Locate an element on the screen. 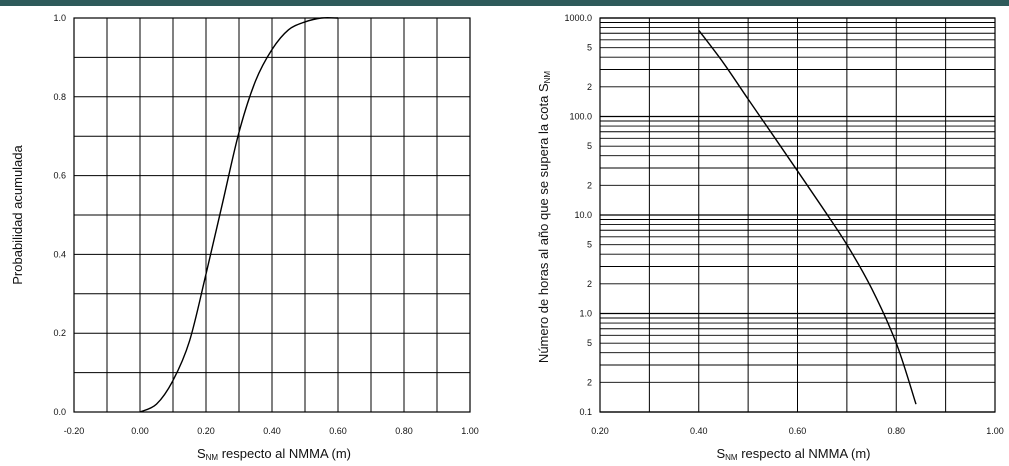  chart1-x-tick-label: -0.20 is located at coordinates (74, 431).